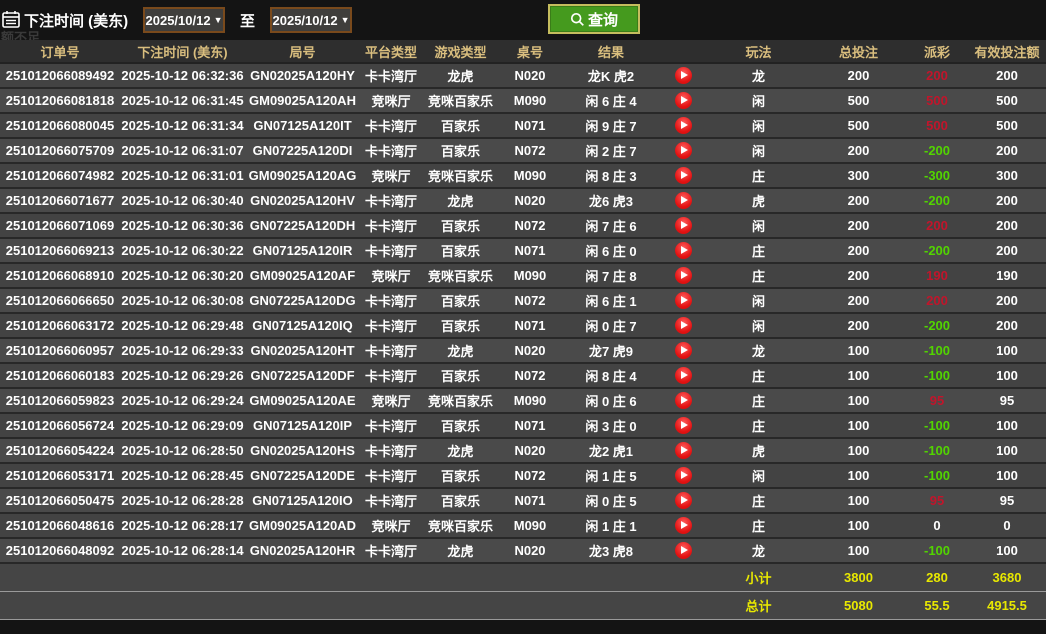 The image size is (1046, 634). I want to click on bet-cell: 闲, so click(758, 126).